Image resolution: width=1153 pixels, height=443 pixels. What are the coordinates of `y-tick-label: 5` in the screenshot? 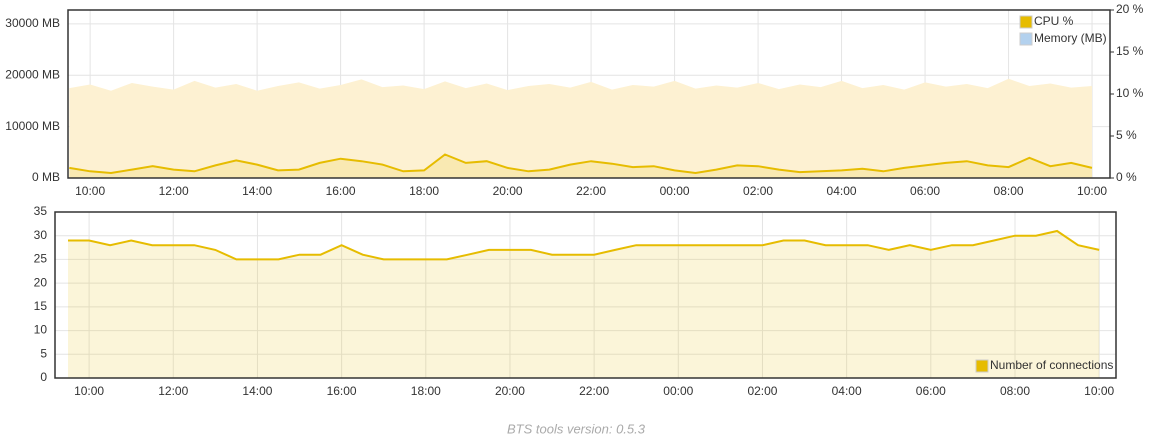 It's located at (43, 353).